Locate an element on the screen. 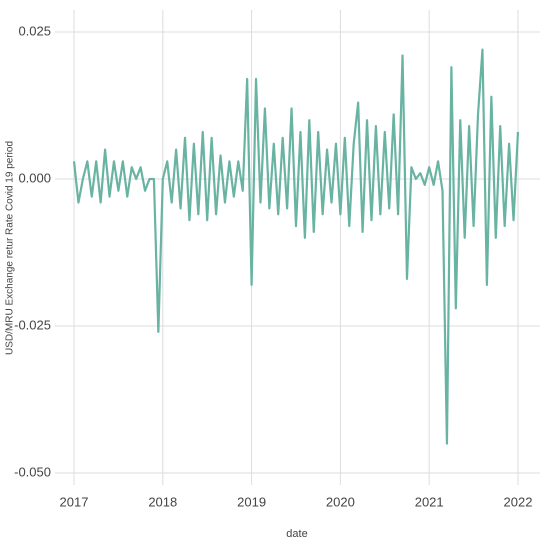 This screenshot has width=550, height=544. x-tick-label: 2018 is located at coordinates (162, 501).